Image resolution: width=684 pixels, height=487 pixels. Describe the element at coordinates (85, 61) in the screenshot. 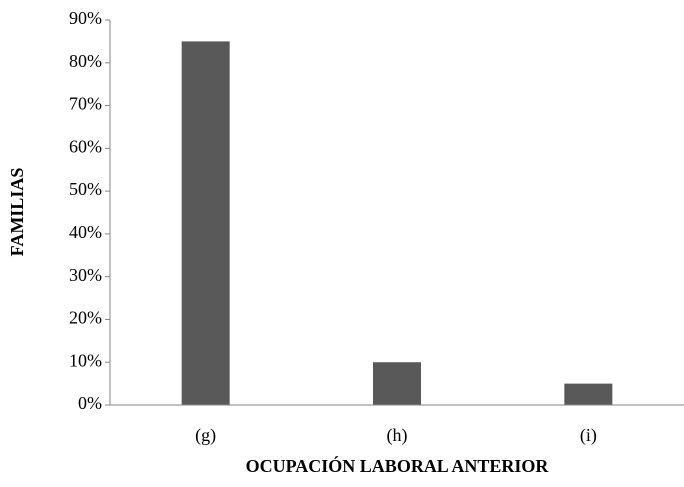

I see `y-tick-label: 80%` at that location.